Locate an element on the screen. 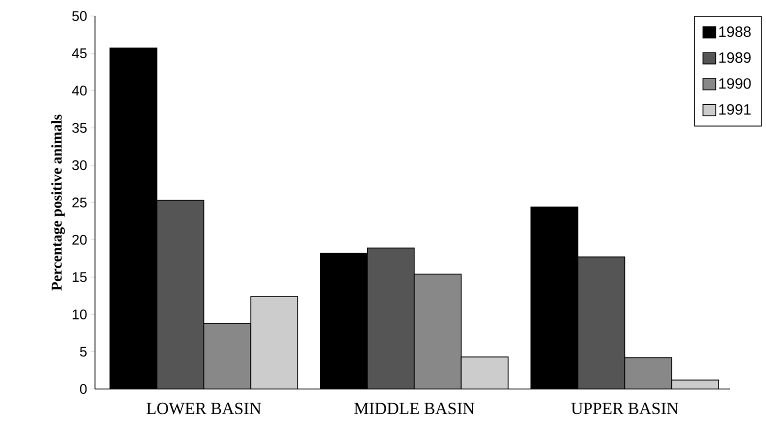 The height and width of the screenshot is (439, 766). x-tick-label: LOWER BASIN is located at coordinates (204, 408).